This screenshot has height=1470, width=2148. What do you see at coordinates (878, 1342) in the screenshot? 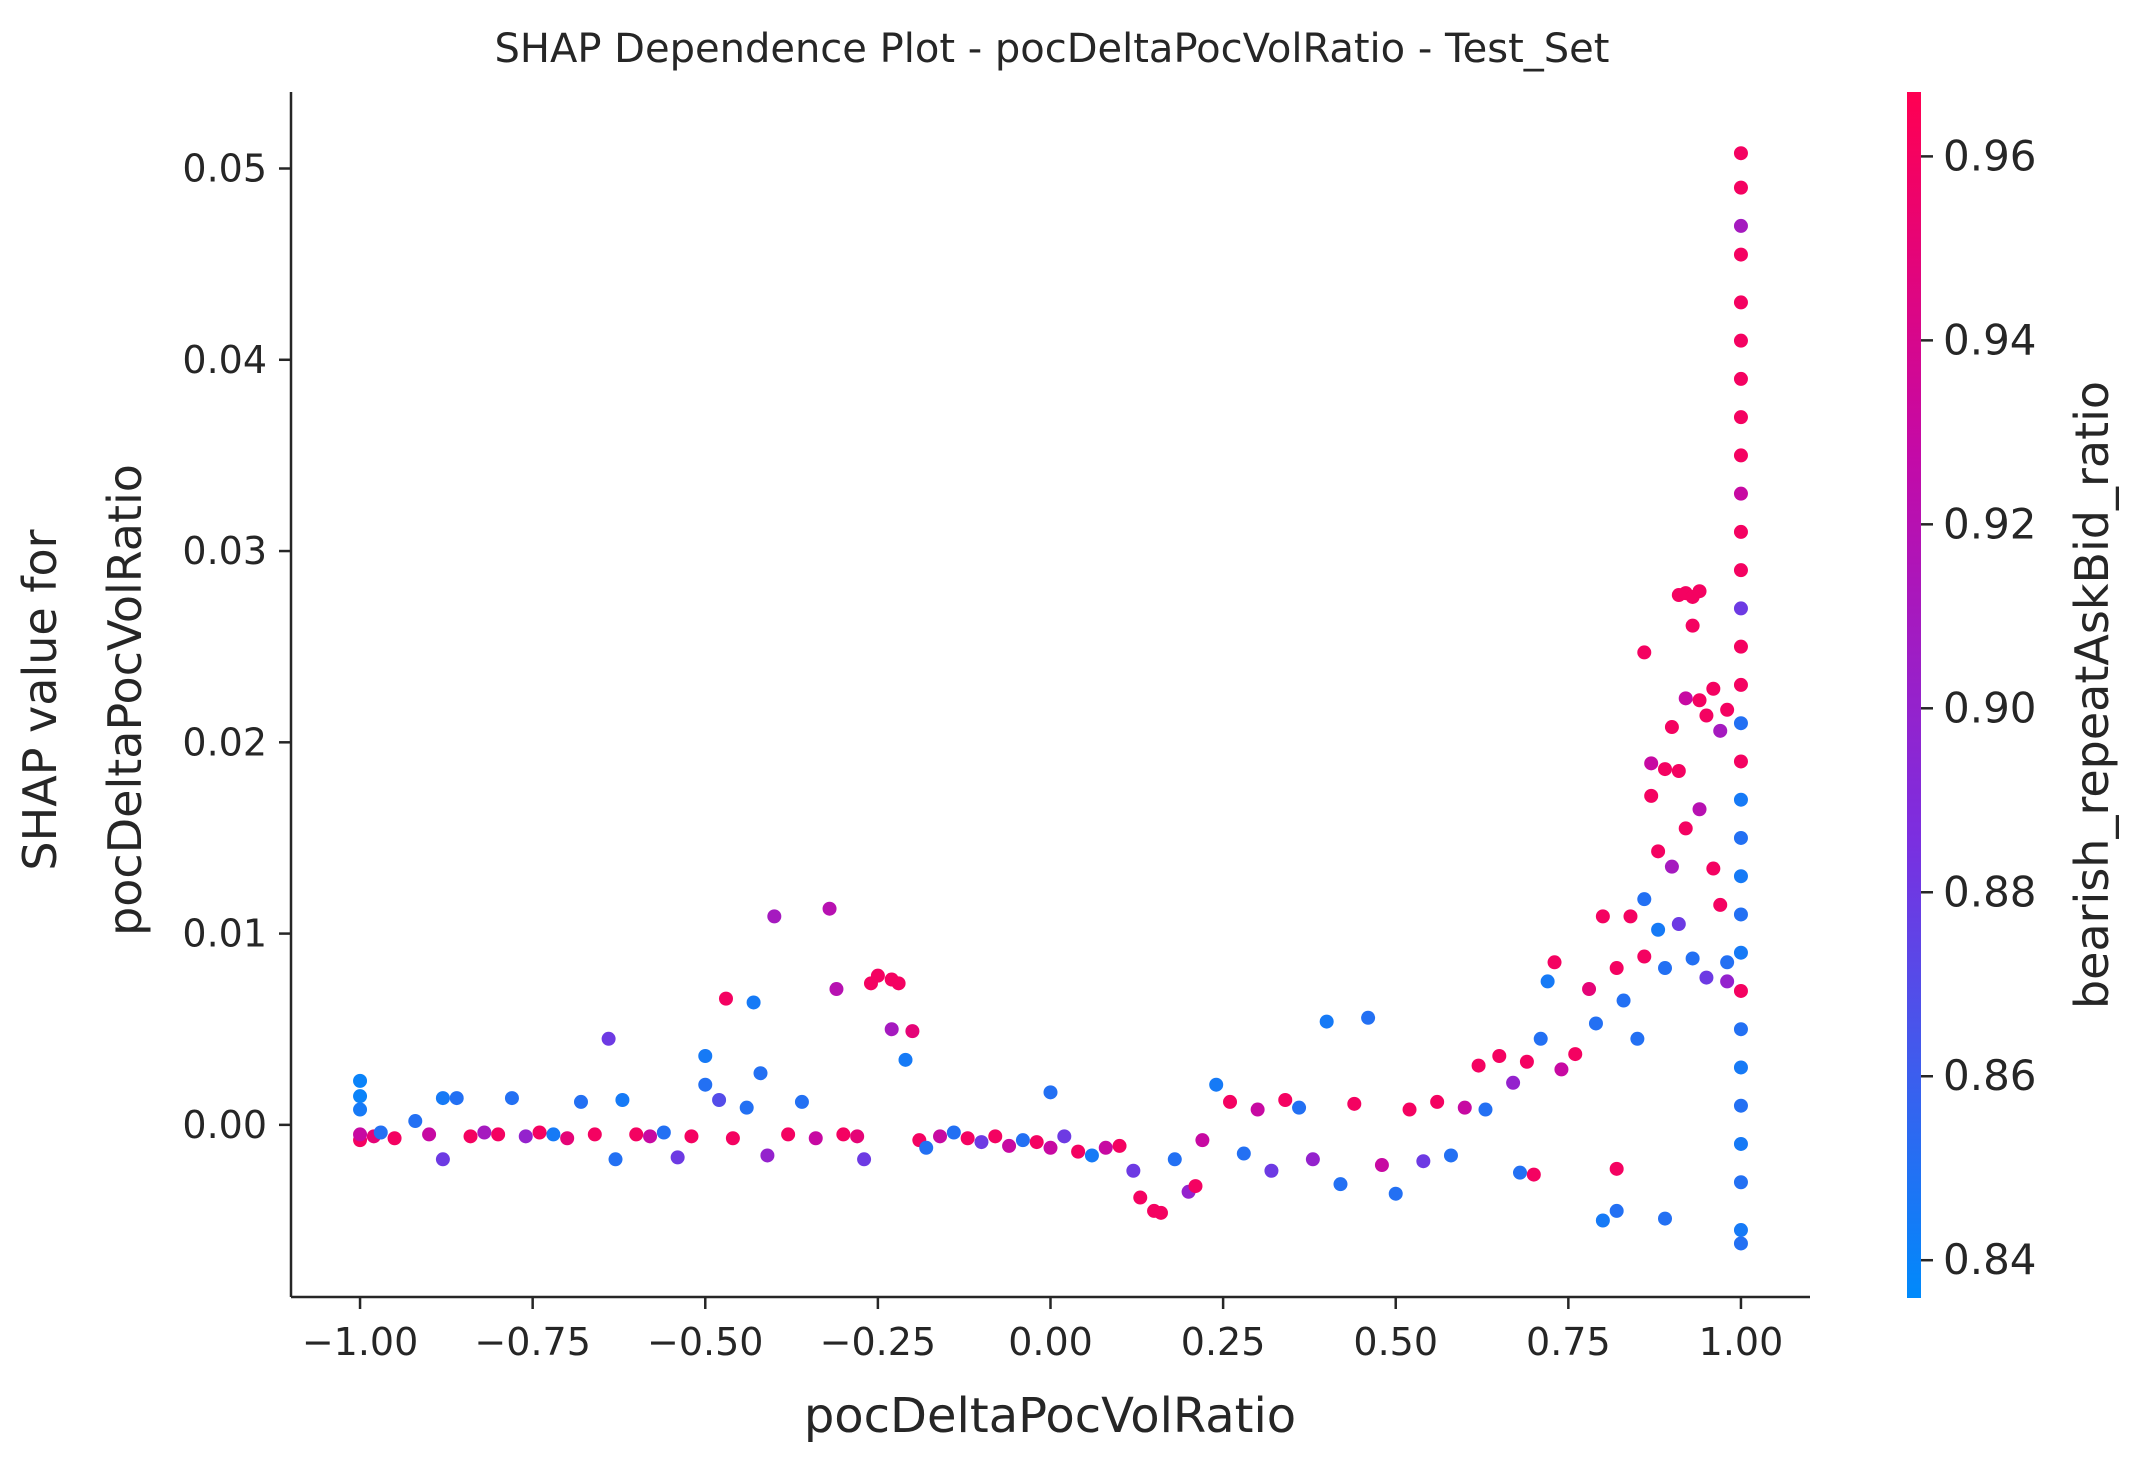
I see `x-tick-label: −0.25` at bounding box center [878, 1342].